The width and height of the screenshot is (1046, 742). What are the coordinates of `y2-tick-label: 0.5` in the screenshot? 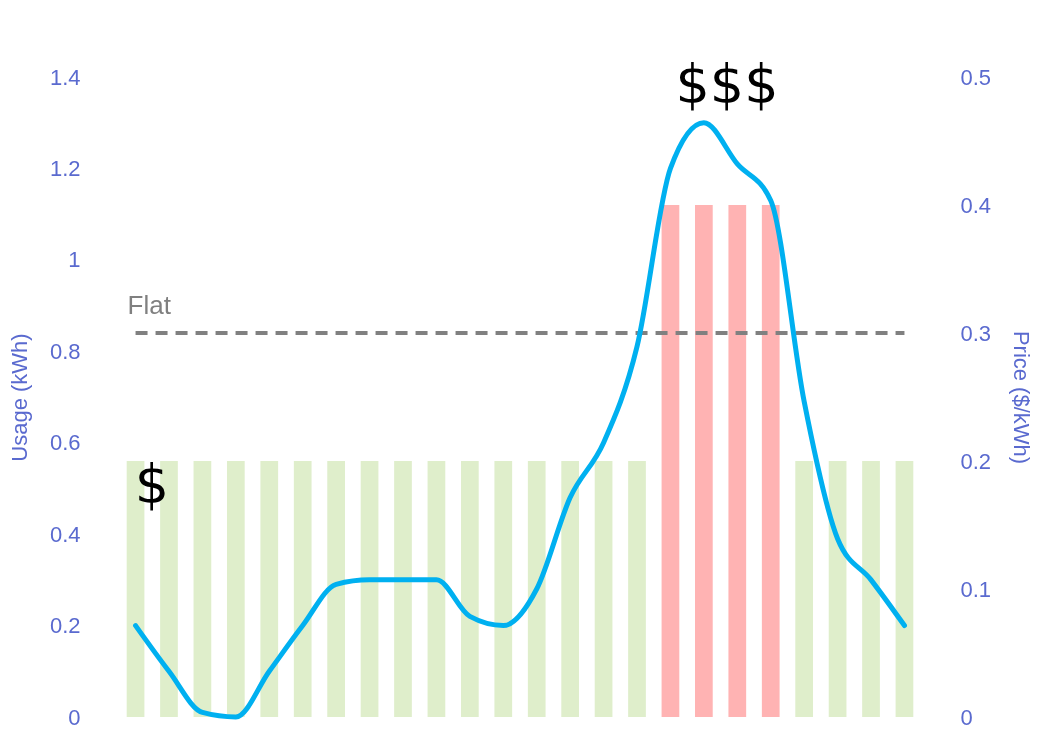 It's located at (976, 77).